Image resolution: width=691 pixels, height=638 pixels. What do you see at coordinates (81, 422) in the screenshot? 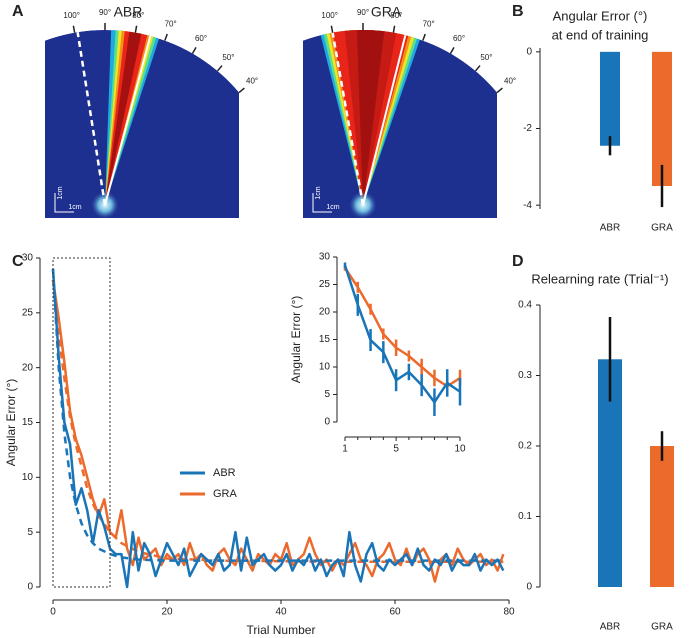
I see `zoom-box` at bounding box center [81, 422].